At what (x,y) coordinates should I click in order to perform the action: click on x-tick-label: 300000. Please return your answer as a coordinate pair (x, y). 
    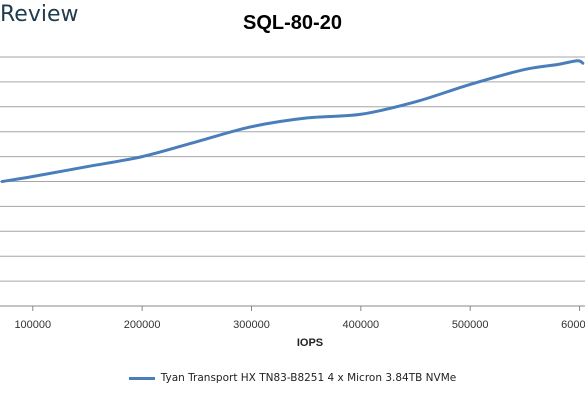
    Looking at the image, I should click on (251, 325).